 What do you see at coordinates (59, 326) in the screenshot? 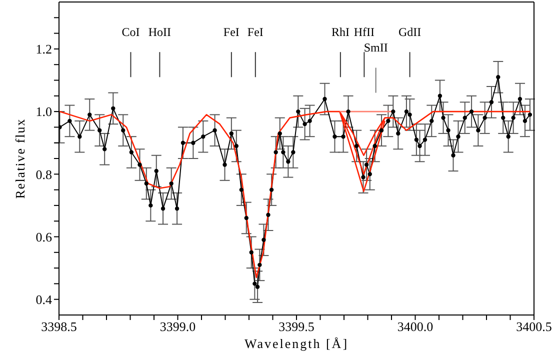
I see `x-tick-label: 3398.5` at bounding box center [59, 326].